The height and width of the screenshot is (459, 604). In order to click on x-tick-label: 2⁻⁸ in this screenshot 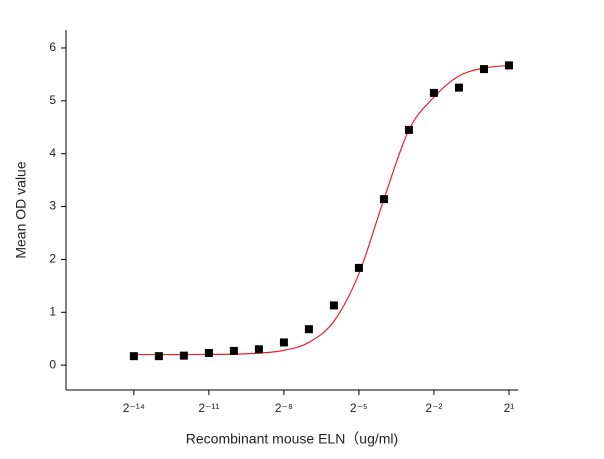, I will do `click(284, 408)`.